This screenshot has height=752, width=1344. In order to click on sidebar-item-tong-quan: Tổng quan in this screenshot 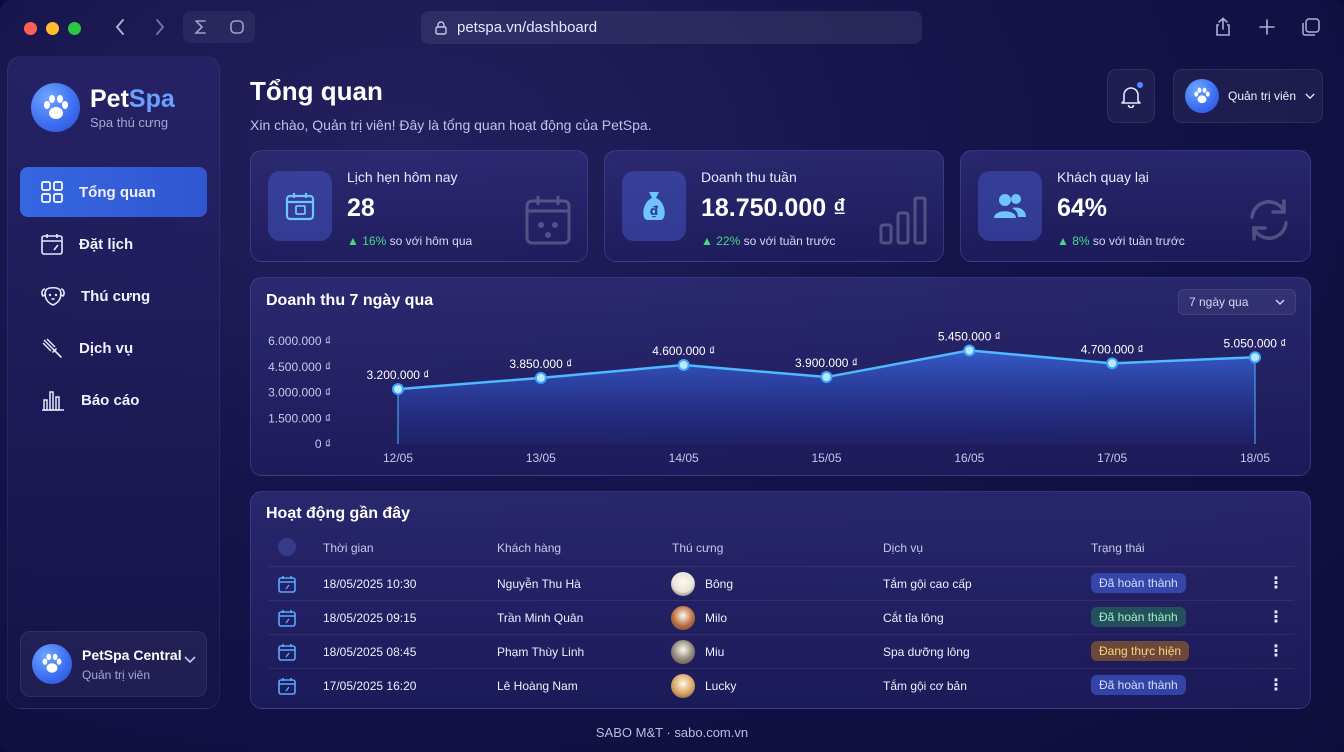, I will do `click(113, 192)`.